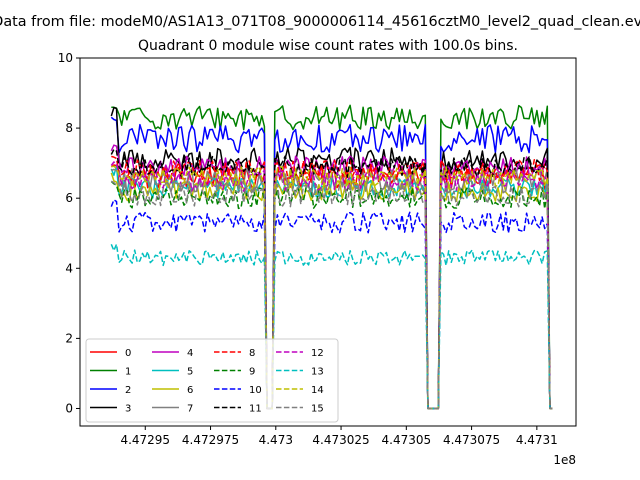  I want to click on legend-label: 0, so click(128, 353).